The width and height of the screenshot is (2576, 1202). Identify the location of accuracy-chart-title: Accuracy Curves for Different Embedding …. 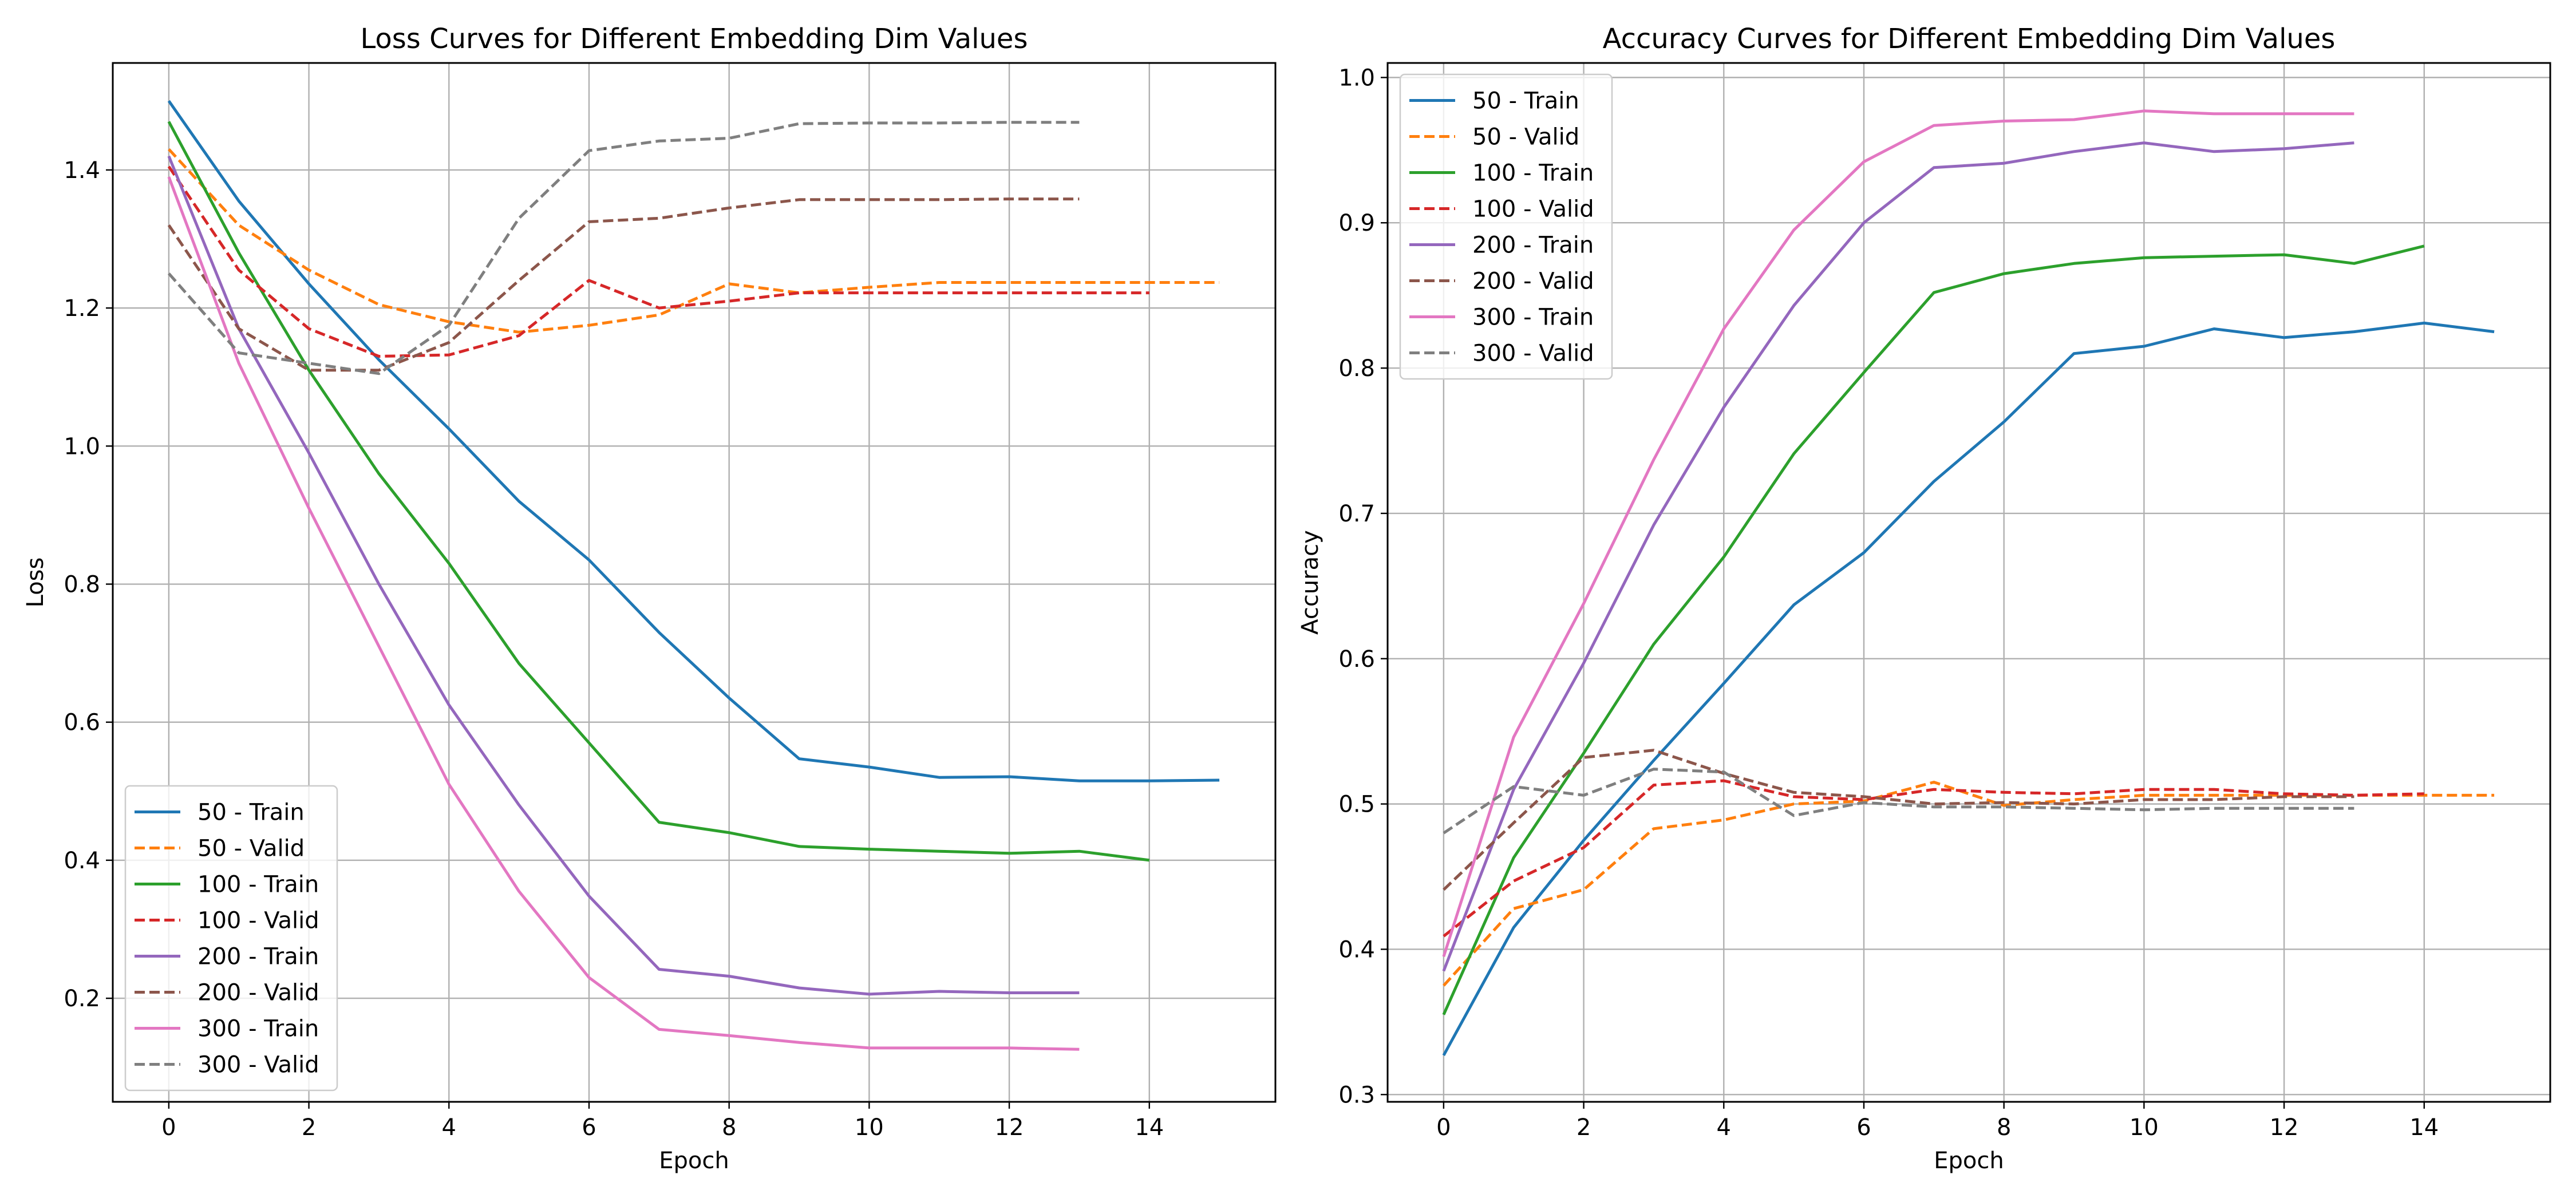
(1969, 39).